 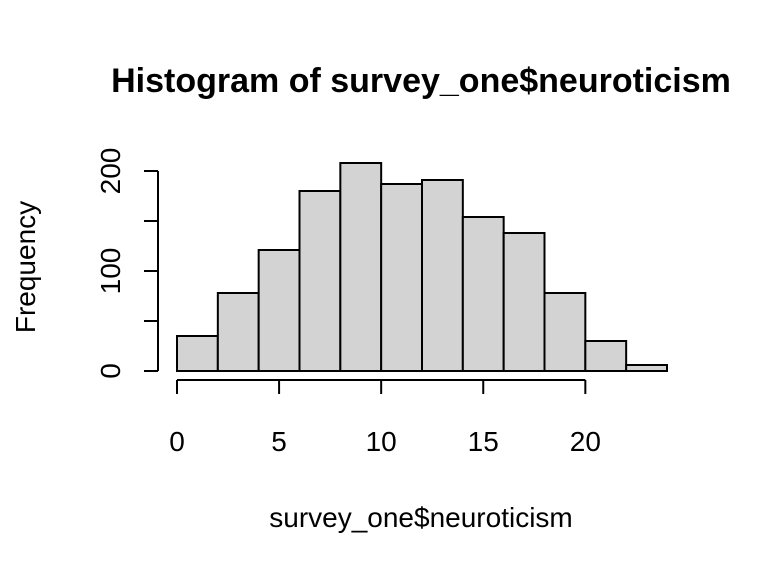 What do you see at coordinates (421, 81) in the screenshot?
I see `chart-title: Histogram of survey_one$neuroticism` at bounding box center [421, 81].